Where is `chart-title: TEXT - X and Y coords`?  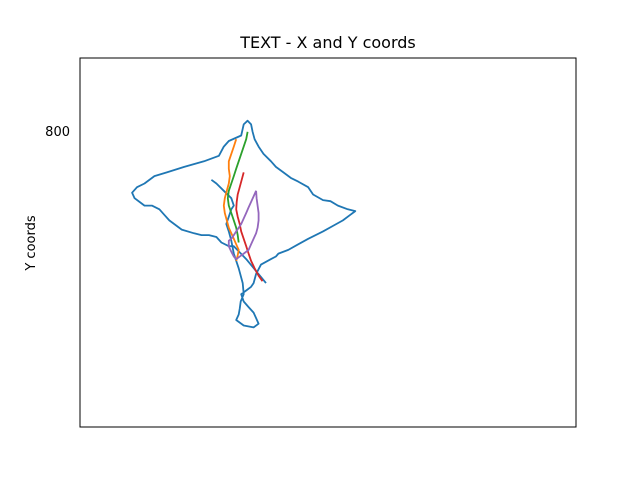
chart-title: TEXT - X and Y coords is located at coordinates (327, 42).